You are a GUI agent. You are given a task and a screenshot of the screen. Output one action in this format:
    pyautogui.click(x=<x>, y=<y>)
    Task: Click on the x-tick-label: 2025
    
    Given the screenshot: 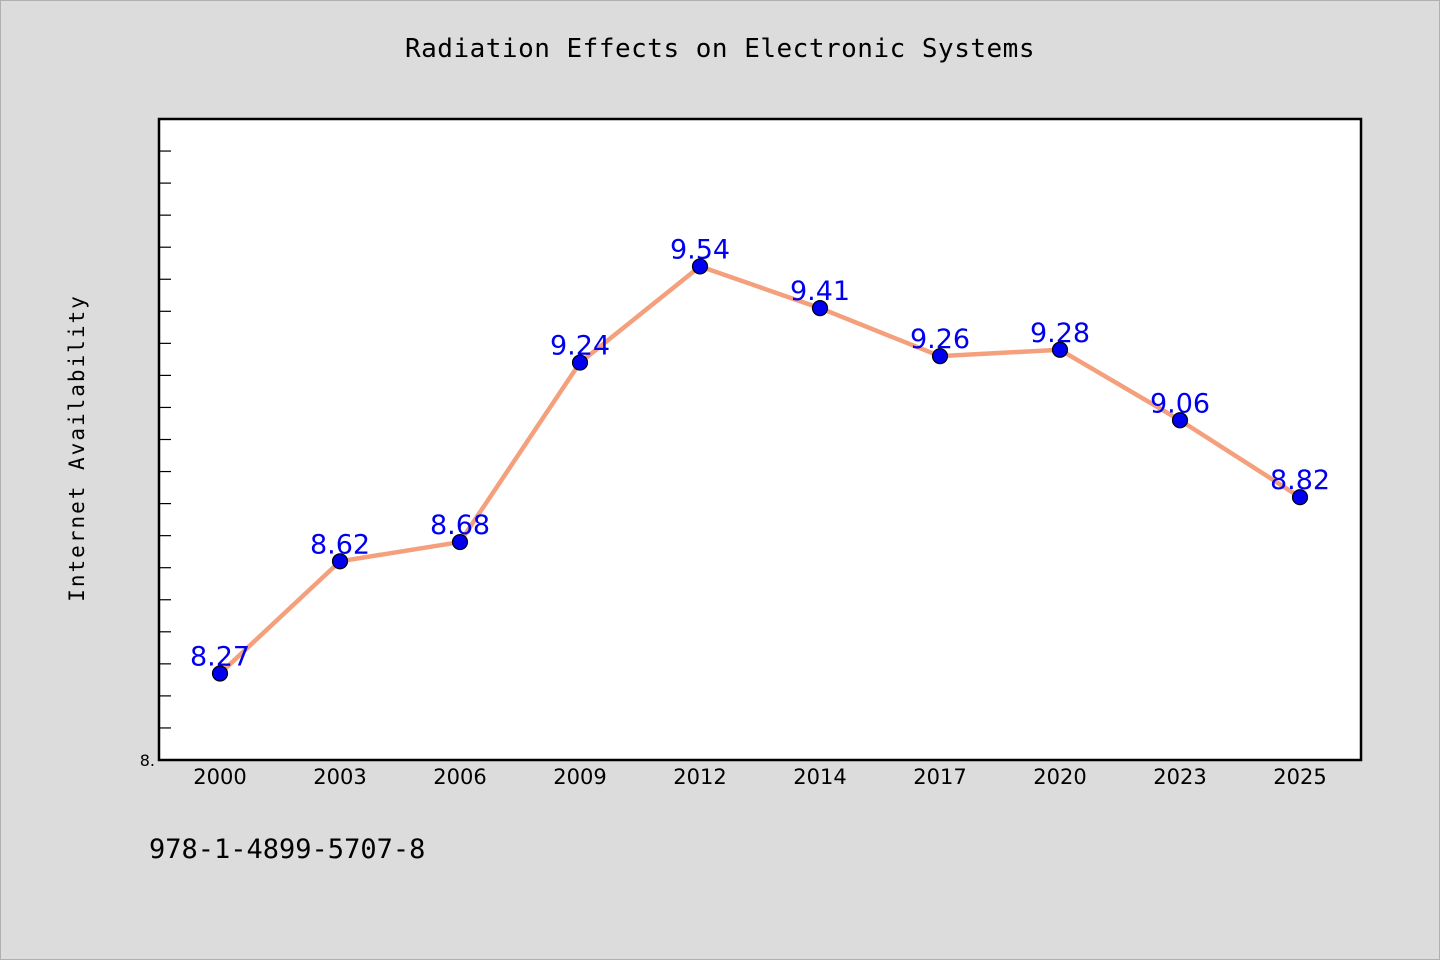 What is the action you would take?
    pyautogui.click(x=1299, y=777)
    